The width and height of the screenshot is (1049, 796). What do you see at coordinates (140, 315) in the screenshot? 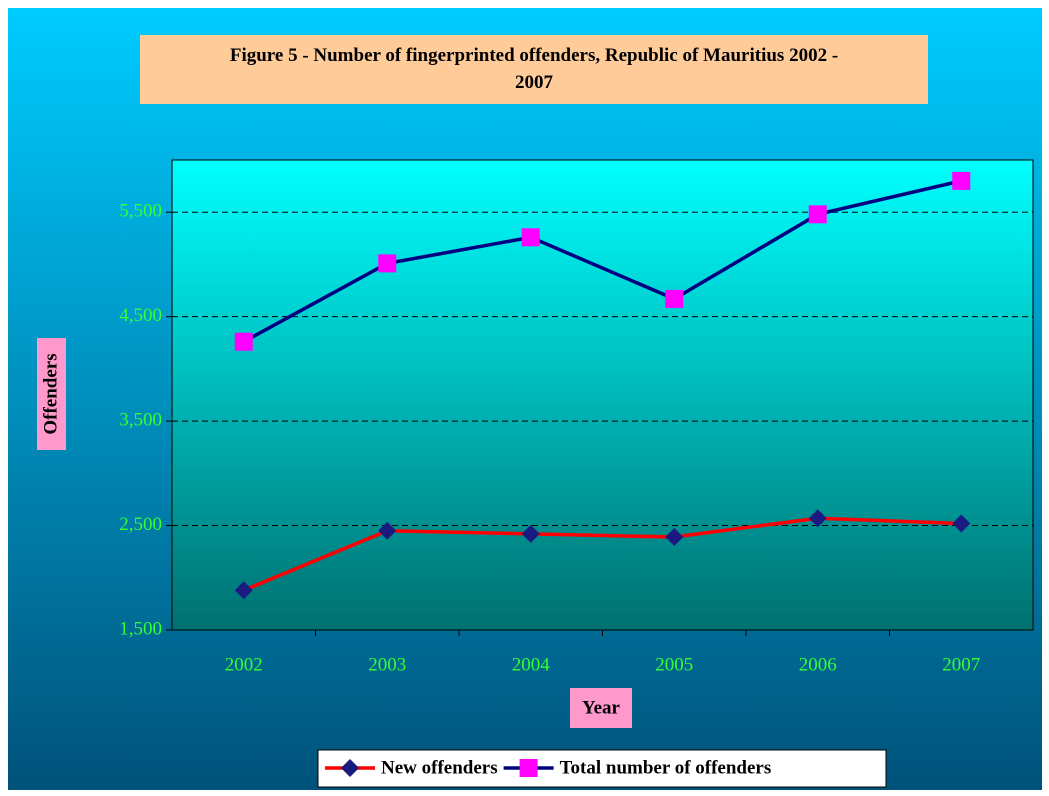
I see `y-tick-label: 4,500` at bounding box center [140, 315].